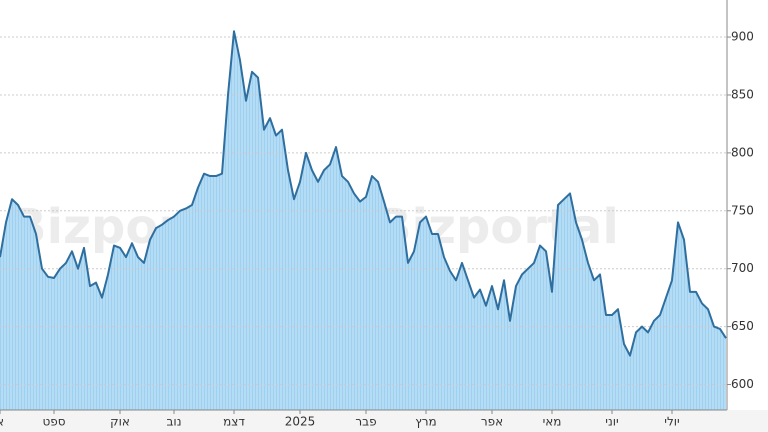 The width and height of the screenshot is (768, 432). What do you see at coordinates (300, 422) in the screenshot?
I see `x-tick-label: 2025` at bounding box center [300, 422].